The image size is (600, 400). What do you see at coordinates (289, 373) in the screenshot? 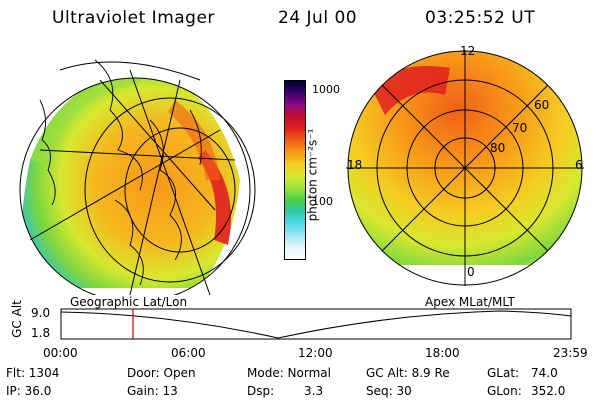
I see `info-mode: Mode: Normal` at bounding box center [289, 373].